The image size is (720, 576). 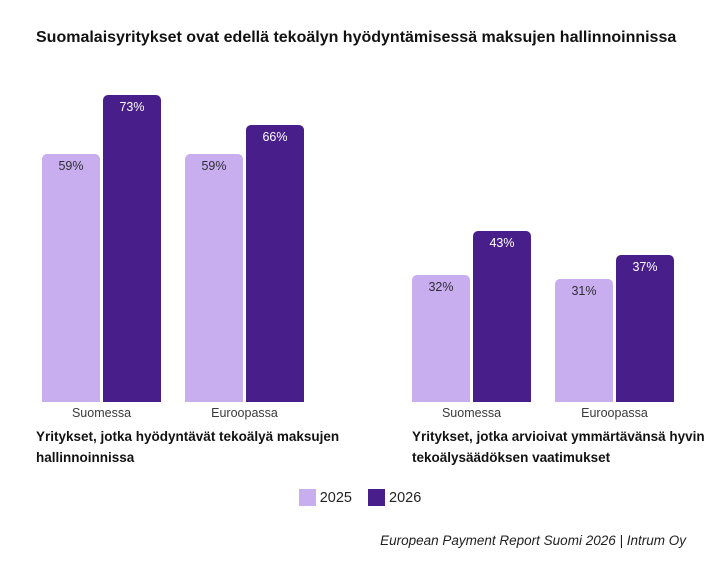 I want to click on bar-group-suomessa: 32% 43% Suomessa, so click(x=471, y=255).